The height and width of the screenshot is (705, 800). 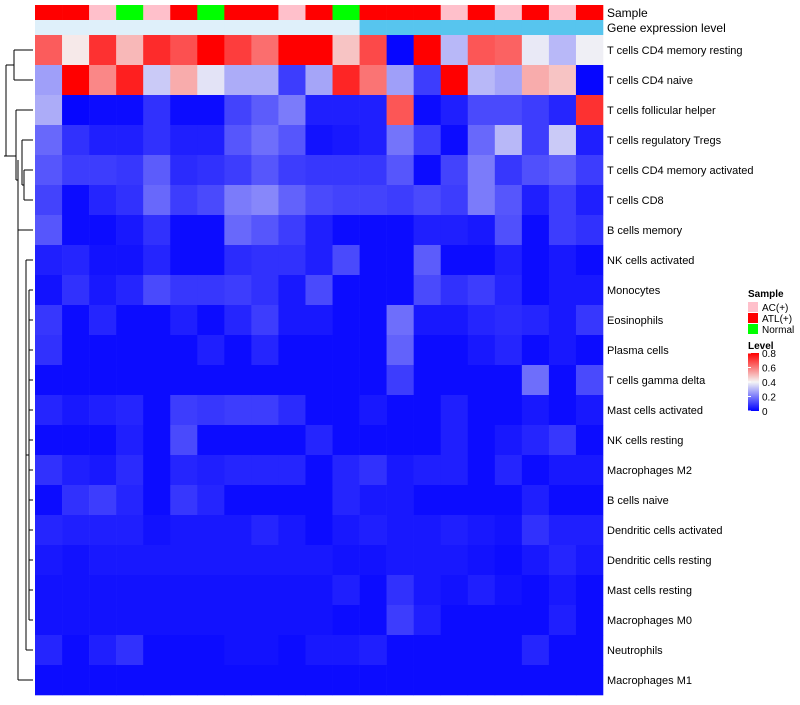 I want to click on row-label: Neutrophils, so click(x=635, y=651).